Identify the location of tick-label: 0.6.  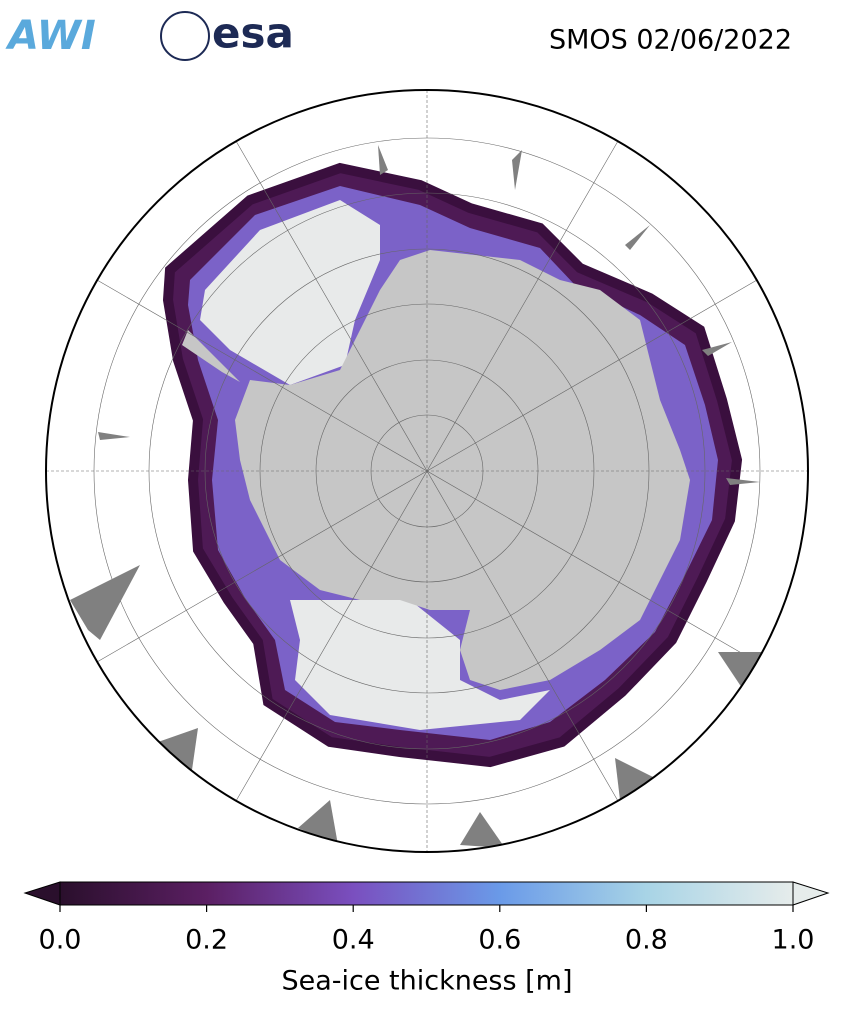
(499, 940).